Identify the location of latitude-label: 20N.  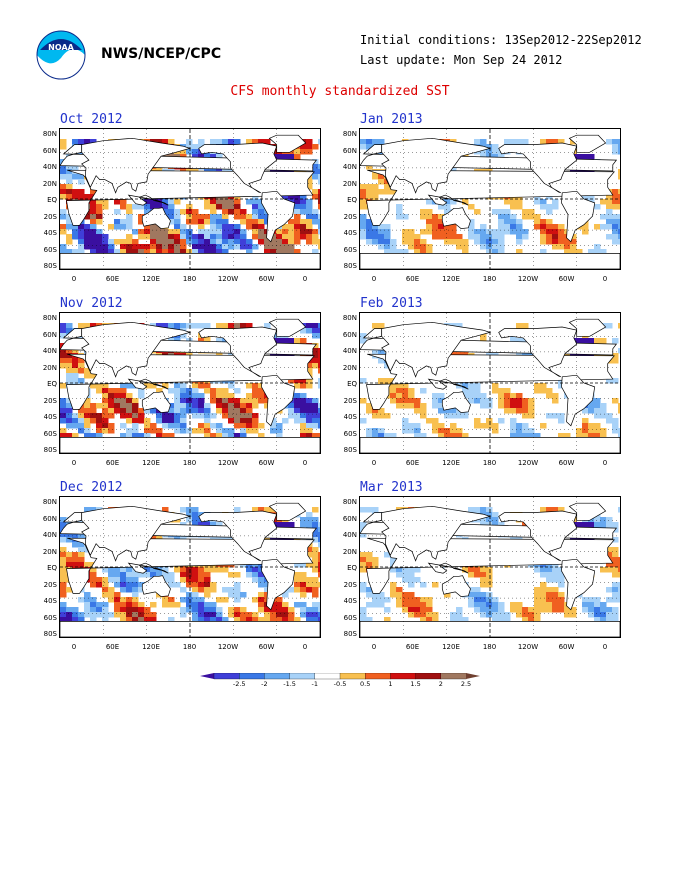
(349, 183).